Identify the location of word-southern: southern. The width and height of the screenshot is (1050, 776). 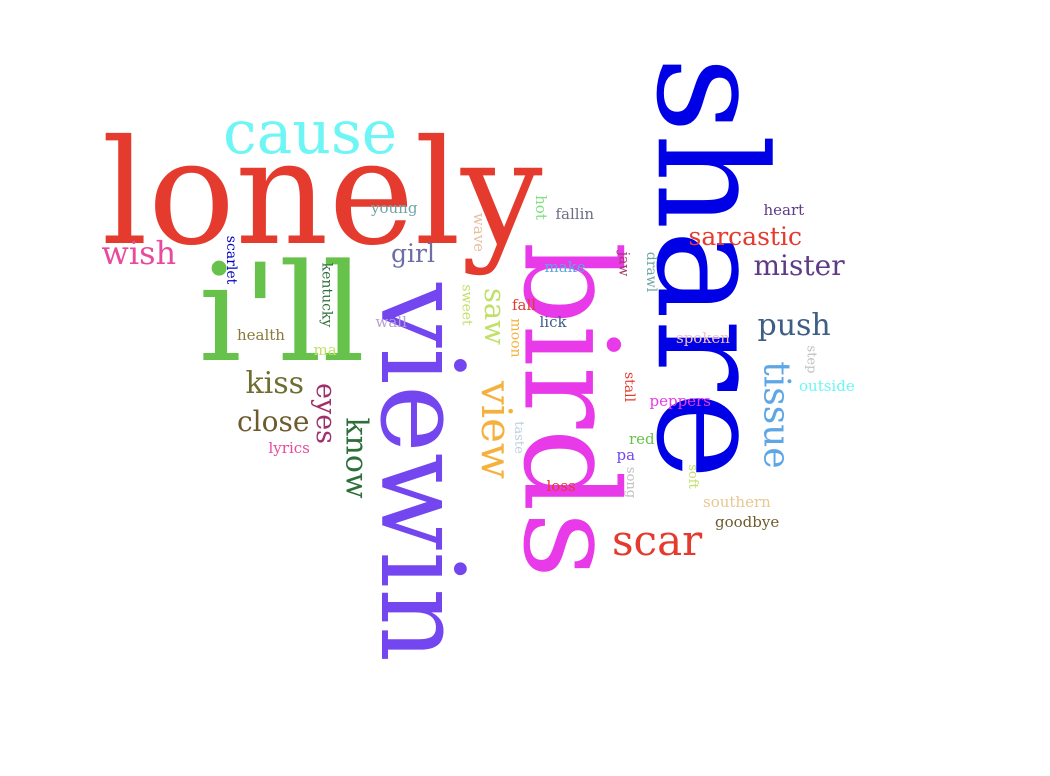
(737, 501).